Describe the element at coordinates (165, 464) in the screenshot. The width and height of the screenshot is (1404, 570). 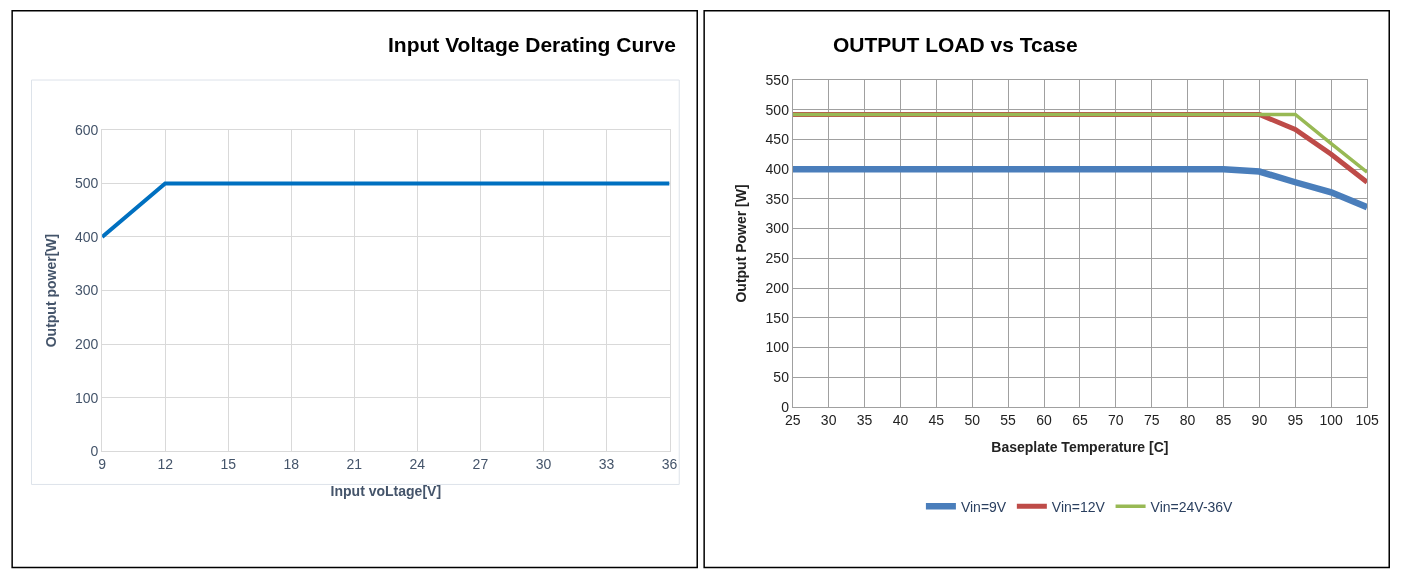
I see `x-tick-label: 12` at that location.